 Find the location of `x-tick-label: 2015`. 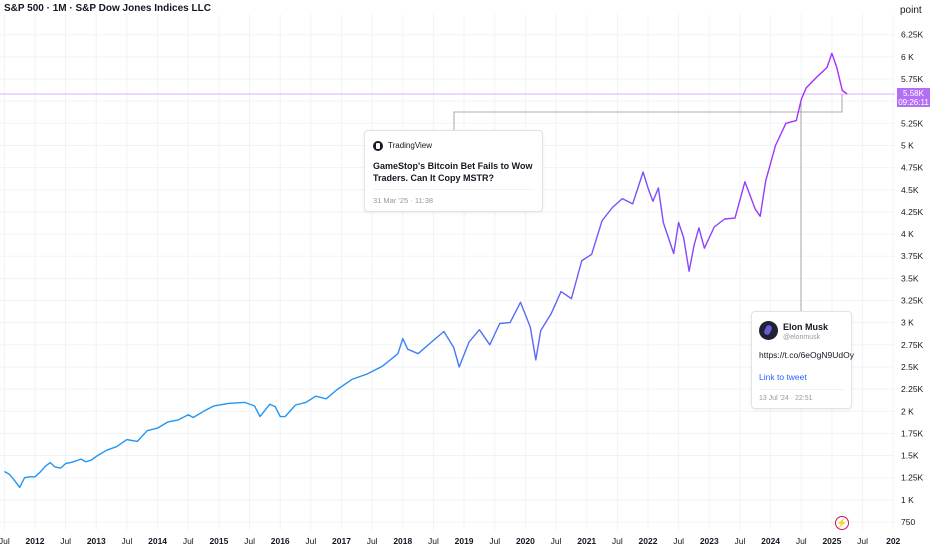

x-tick-label: 2015 is located at coordinates (218, 541).